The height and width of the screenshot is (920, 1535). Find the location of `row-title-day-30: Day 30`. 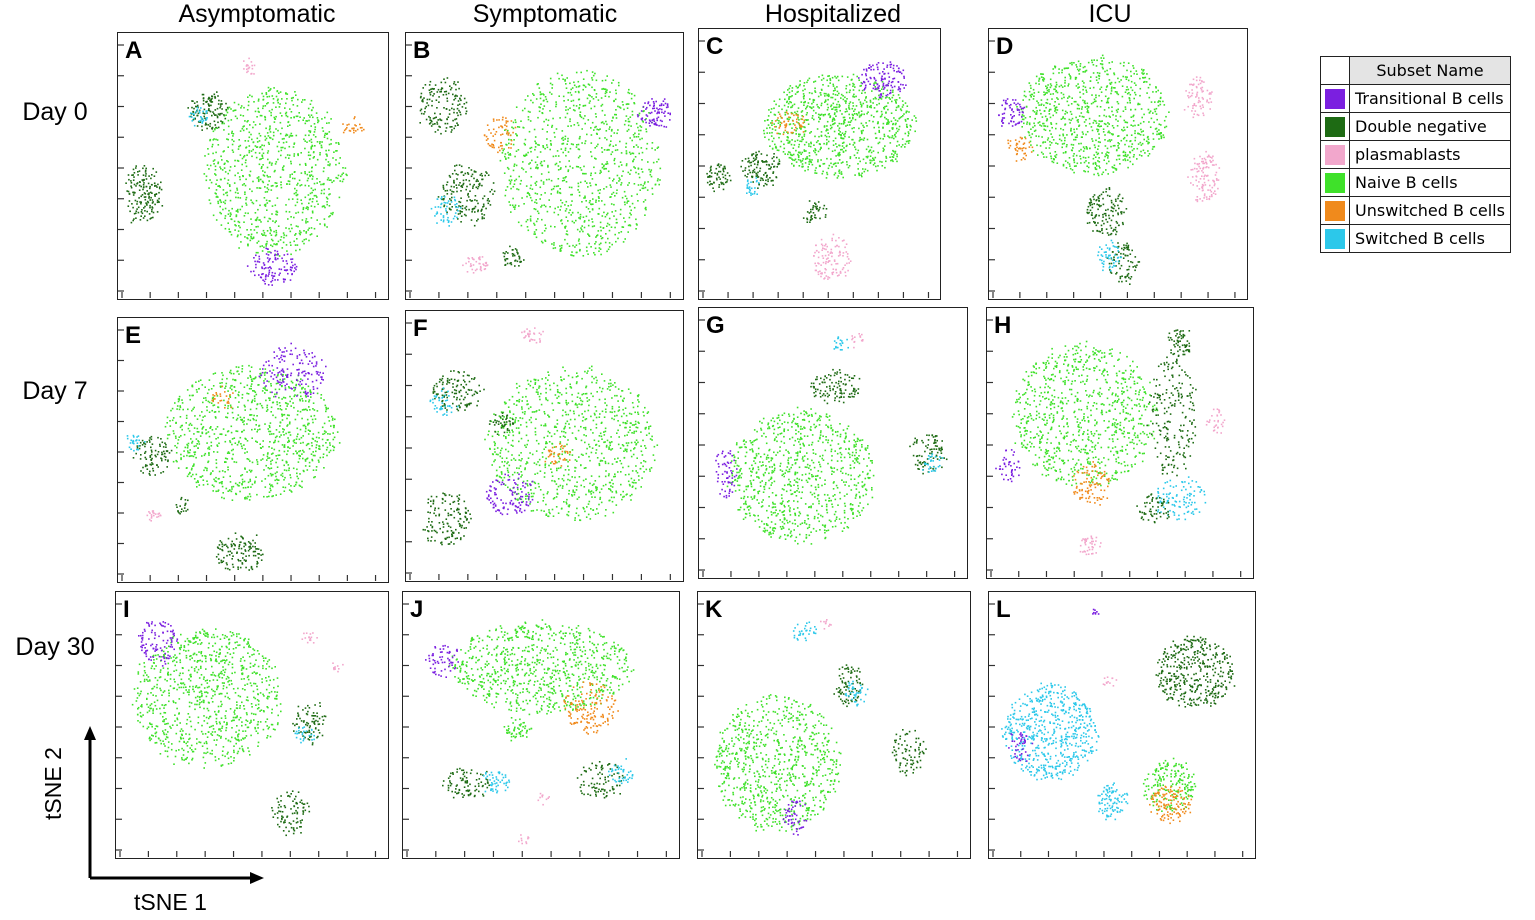

row-title-day-30: Day 30 is located at coordinates (55, 647).